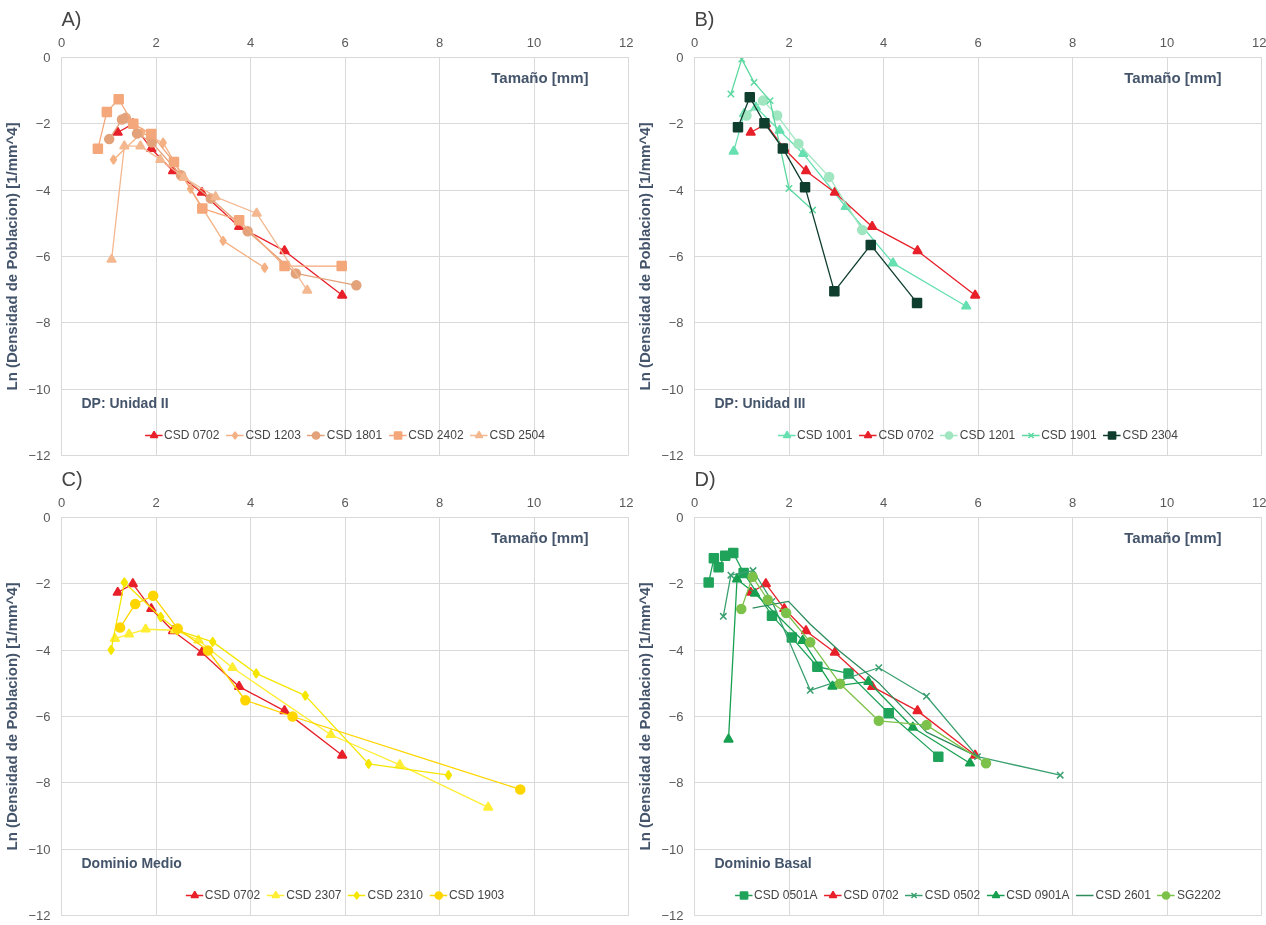 The image size is (1266, 925). Describe the element at coordinates (517, 435) in the screenshot. I see `legend-label: CSD 2504` at that location.